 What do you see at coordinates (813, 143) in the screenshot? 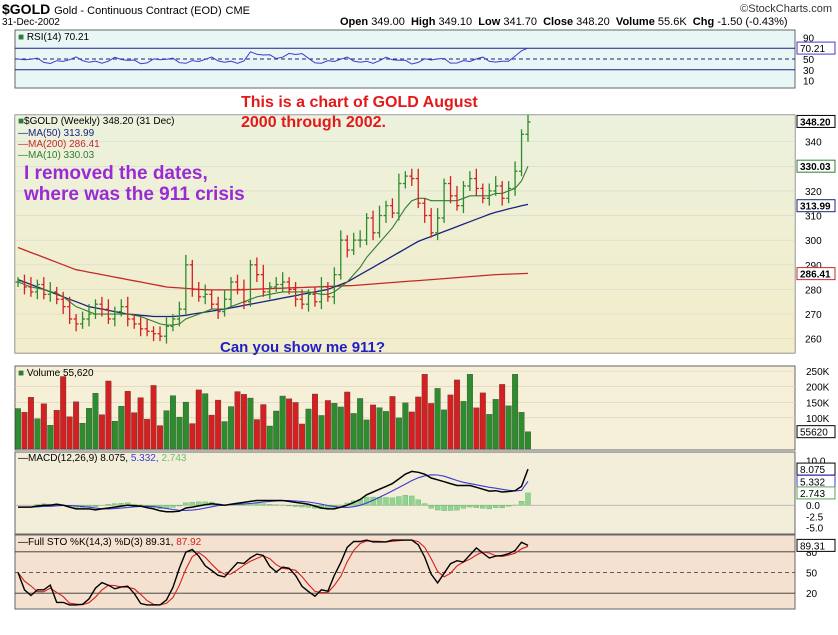
I see `price-tick-label: 340` at bounding box center [813, 143].